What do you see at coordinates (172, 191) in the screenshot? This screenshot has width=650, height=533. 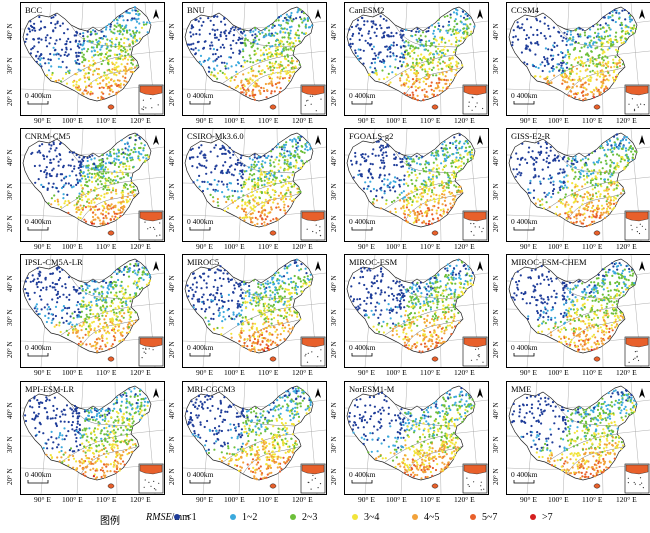 I see `latitude-label: 30° N` at bounding box center [172, 191].